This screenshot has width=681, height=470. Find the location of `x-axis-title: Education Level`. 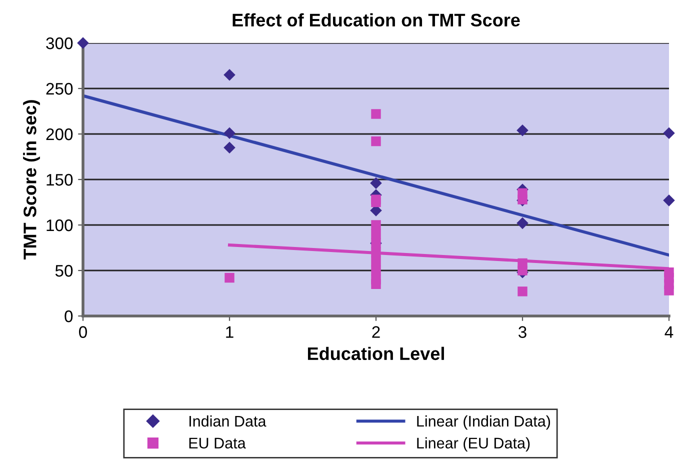

x-axis-title: Education Level is located at coordinates (376, 353).